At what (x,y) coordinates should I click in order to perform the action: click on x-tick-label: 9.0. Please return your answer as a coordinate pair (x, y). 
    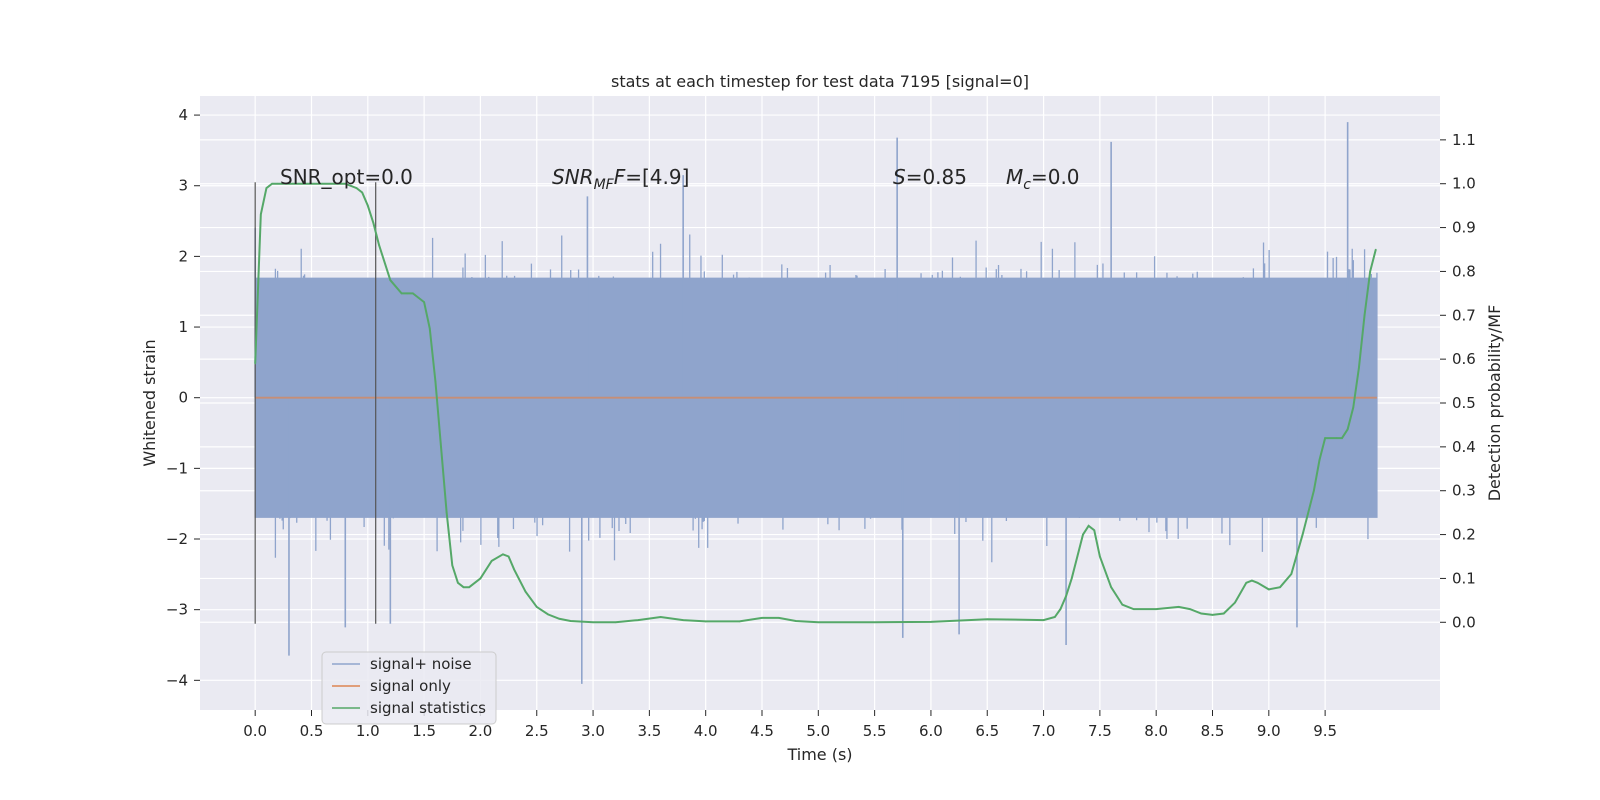
    Looking at the image, I should click on (1269, 731).